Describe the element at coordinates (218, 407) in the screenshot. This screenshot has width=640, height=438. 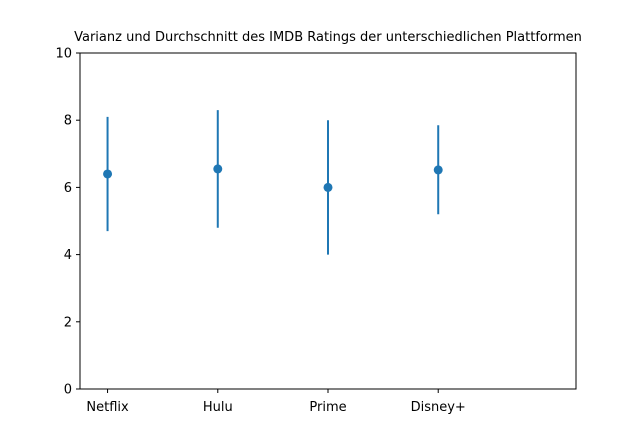
I see `x-tick-label: Hulu` at that location.